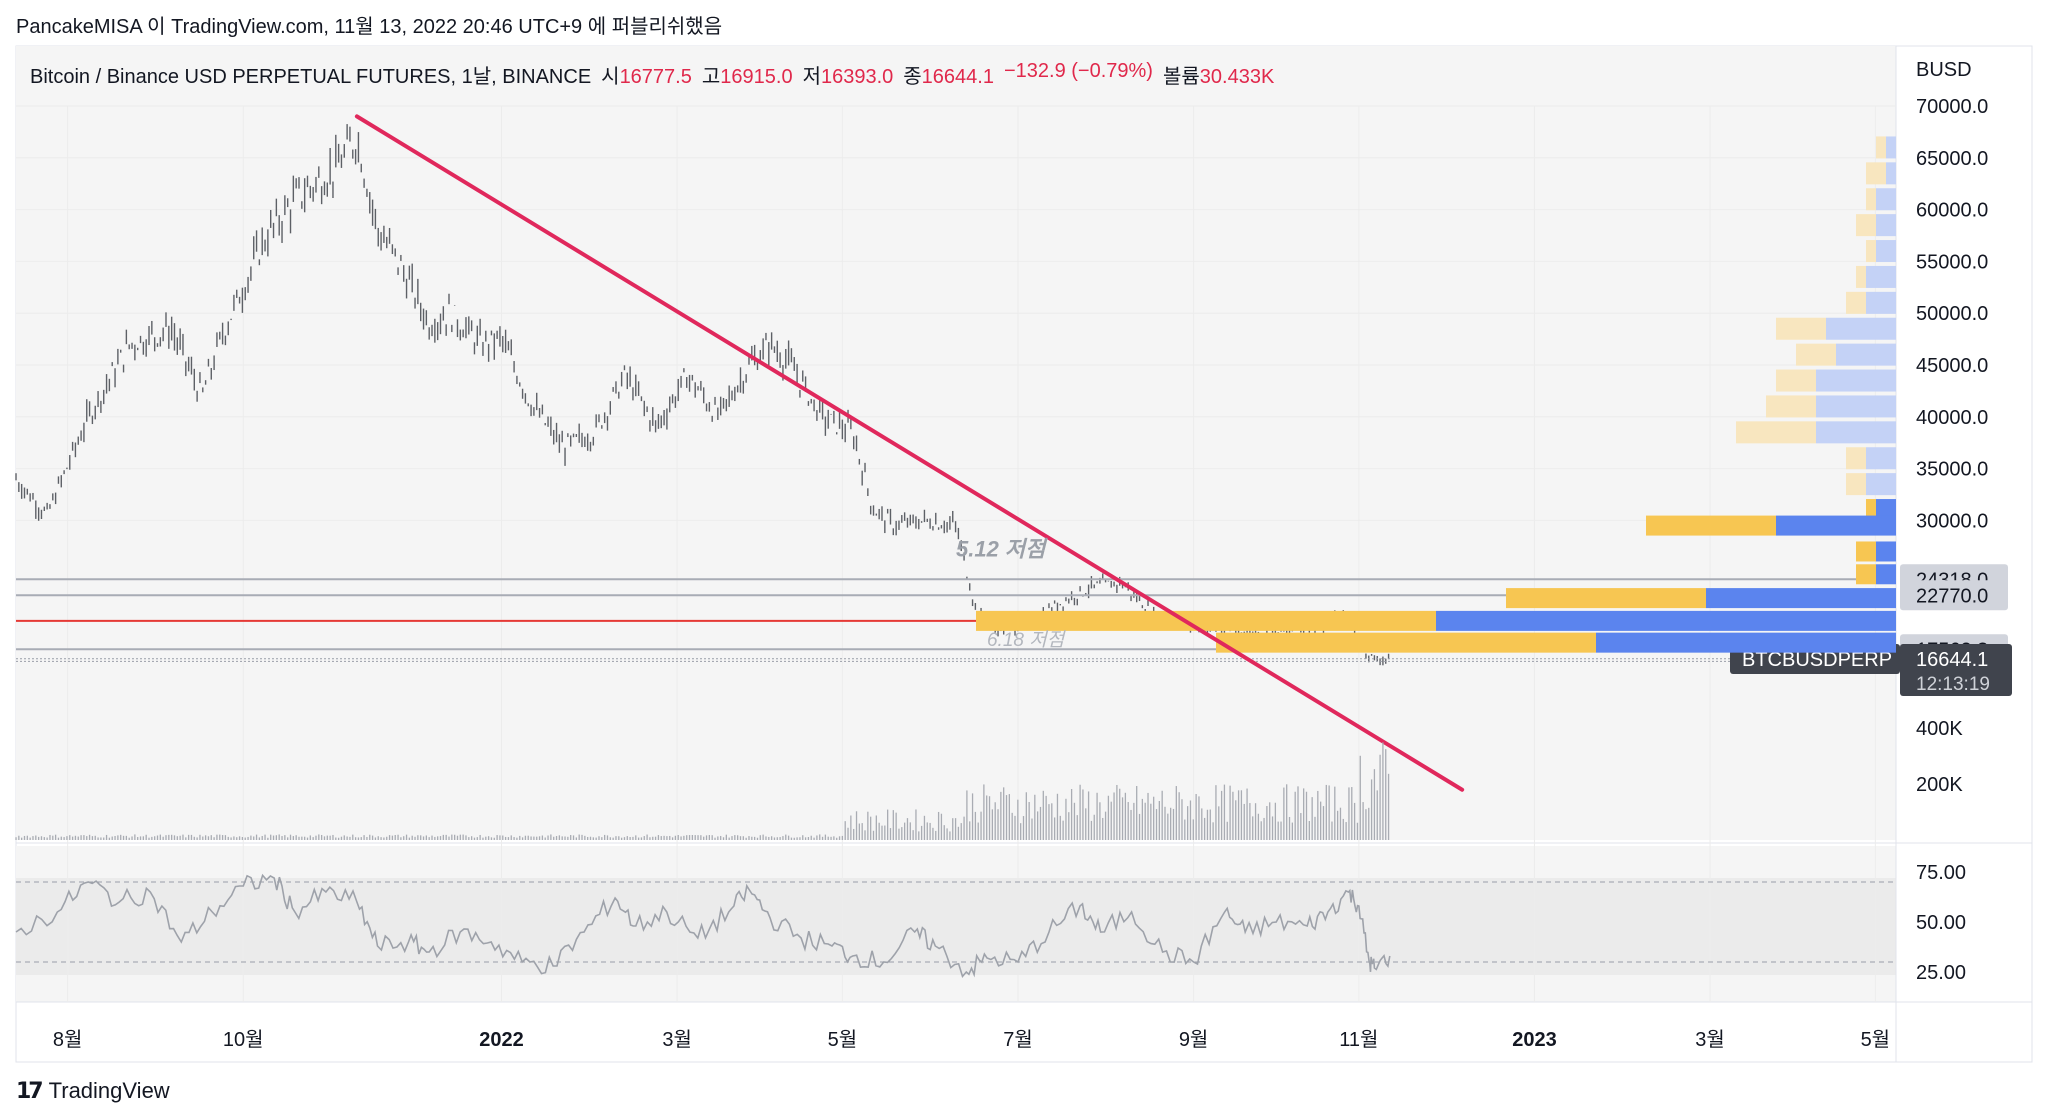 This screenshot has height=1120, width=2048. Describe the element at coordinates (1027, 640) in the screenshot. I see `annotation-label: 6.18 저점` at that location.